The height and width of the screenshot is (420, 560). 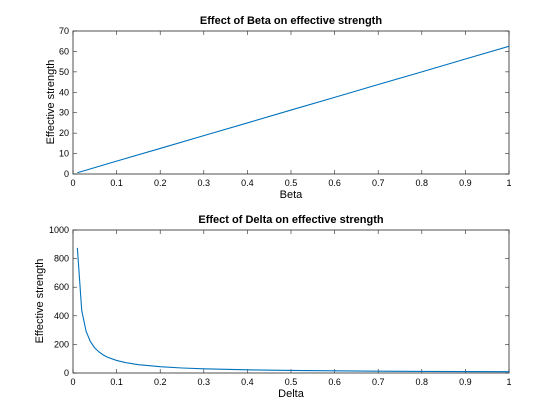 I want to click on delta-y-tick-label: 600, so click(x=61, y=287).